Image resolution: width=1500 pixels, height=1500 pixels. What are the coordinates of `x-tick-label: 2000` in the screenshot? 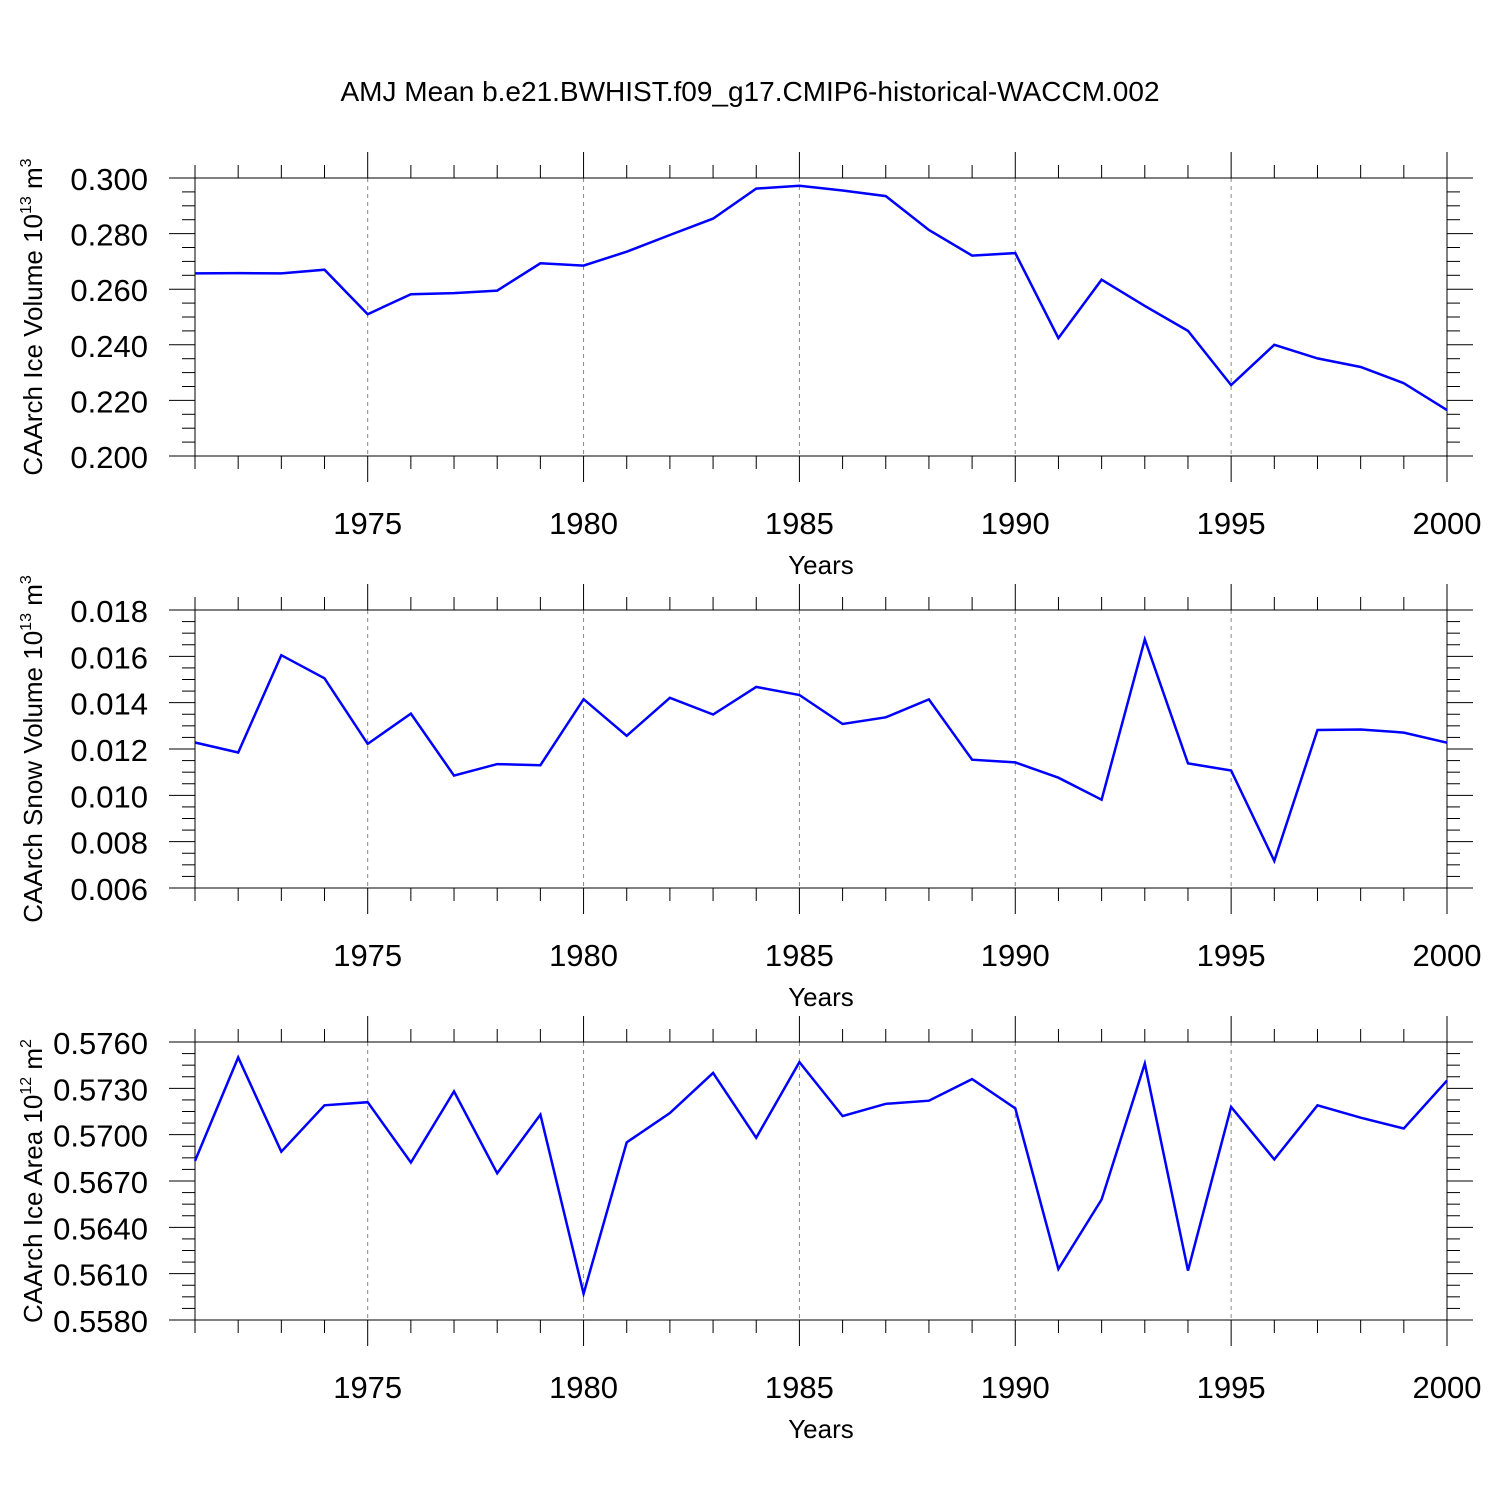 It's located at (1447, 523).